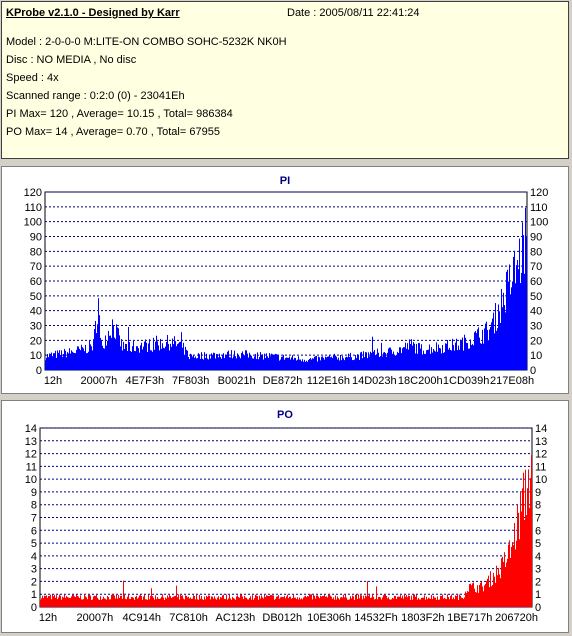  I want to click on pi-ytick-left: 70, so click(36, 267).